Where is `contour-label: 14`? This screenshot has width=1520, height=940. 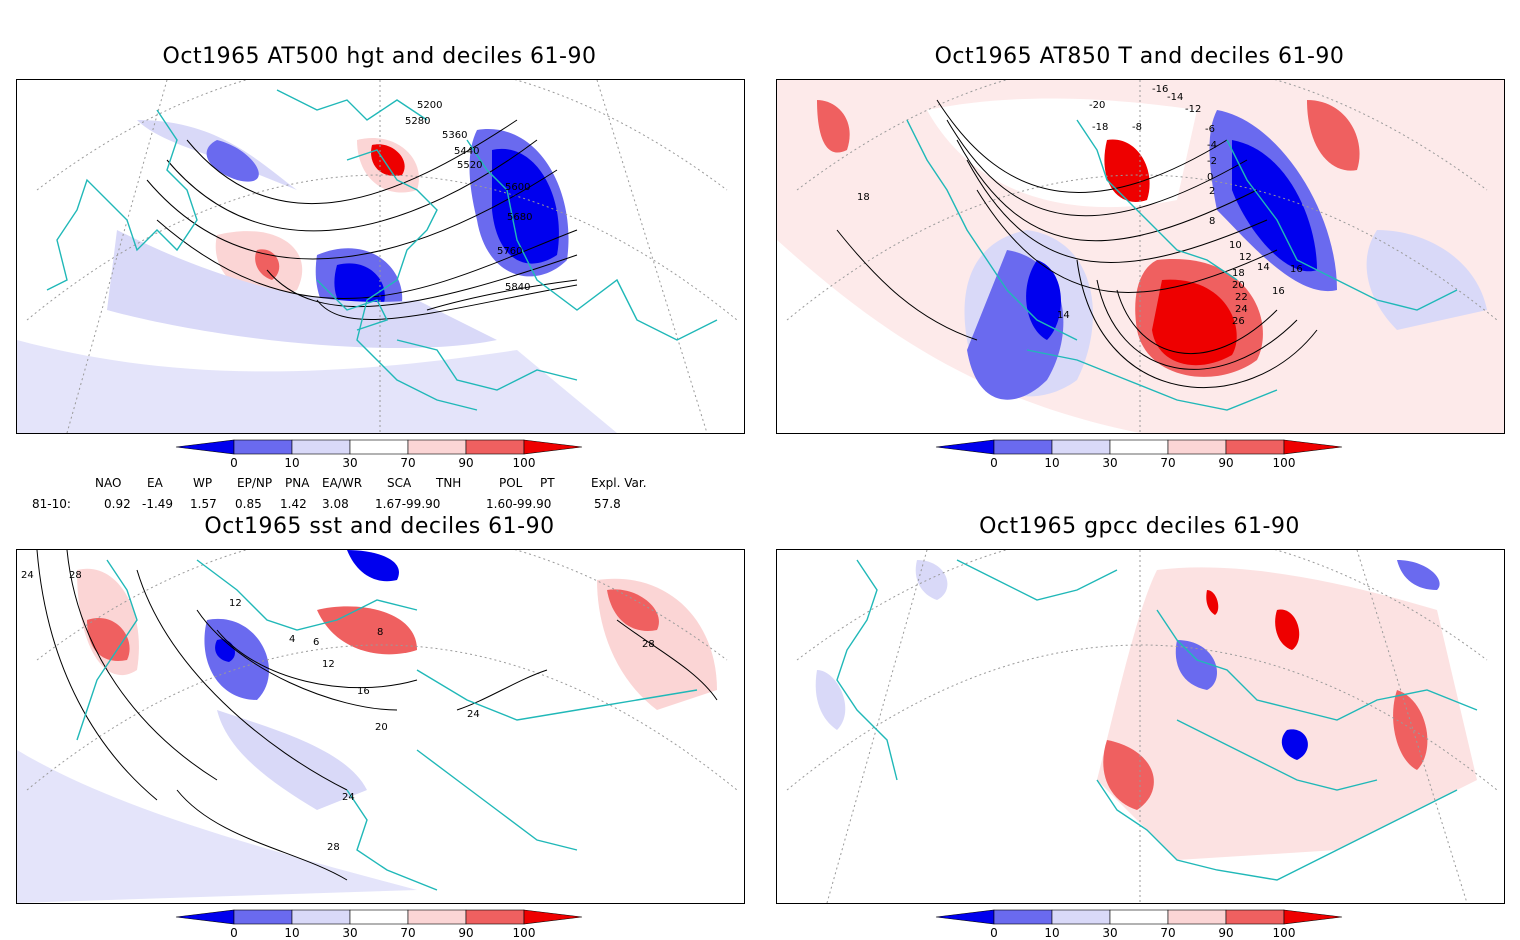 contour-label: 14 is located at coordinates (1263, 267).